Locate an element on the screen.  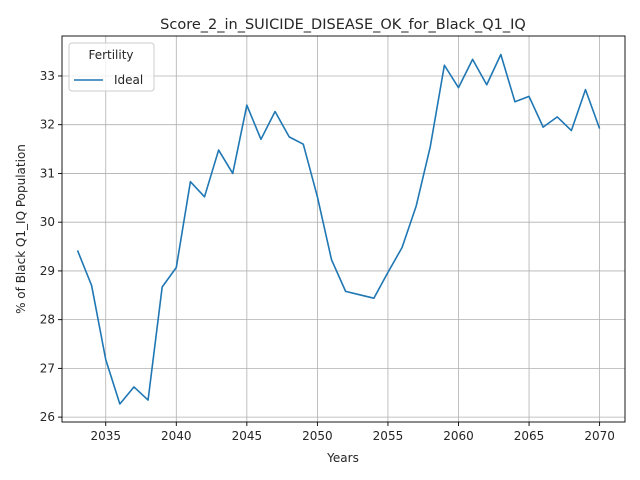
x-tick-label: 2060 is located at coordinates (458, 436).